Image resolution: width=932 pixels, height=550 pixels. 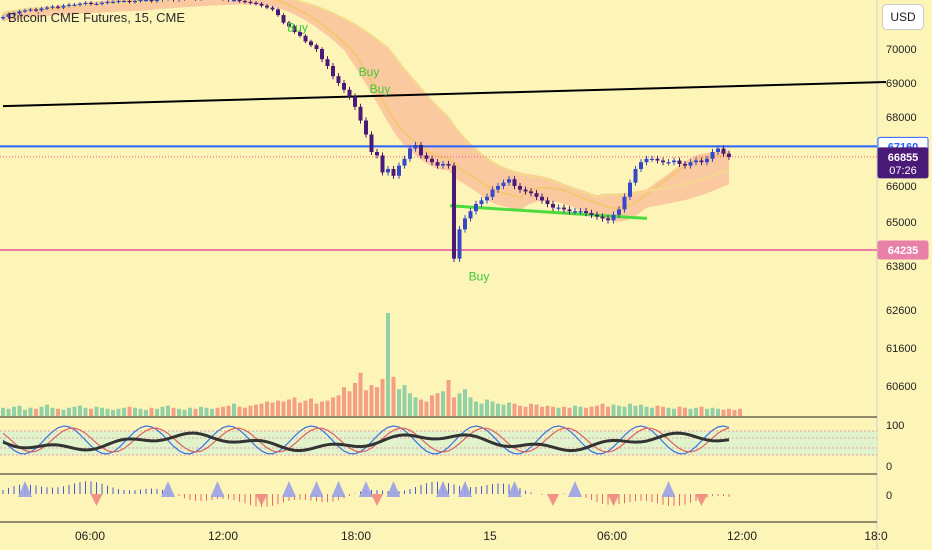 I want to click on momentum-down-triangle, so click(x=377, y=500).